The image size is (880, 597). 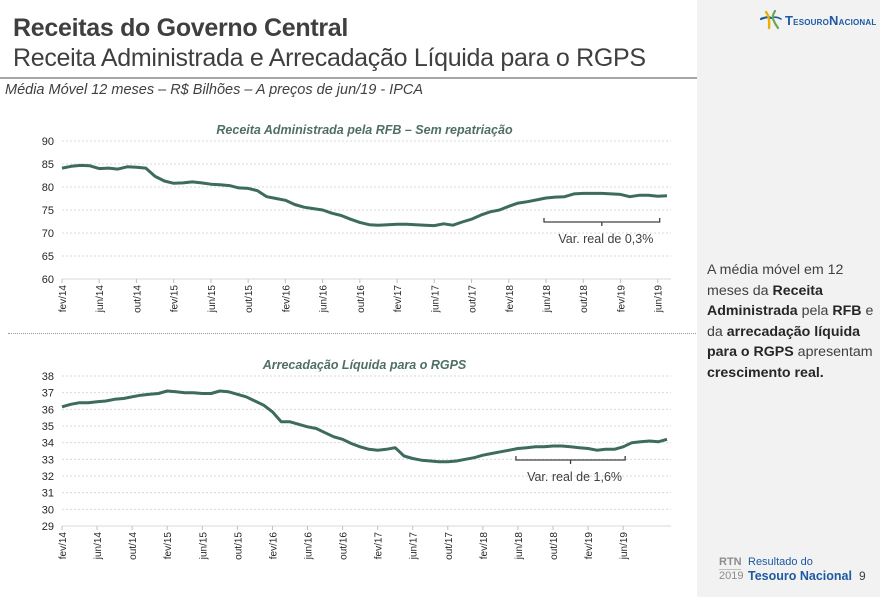 What do you see at coordinates (605, 239) in the screenshot?
I see `annotation-label: Var. real de 0,3%` at bounding box center [605, 239].